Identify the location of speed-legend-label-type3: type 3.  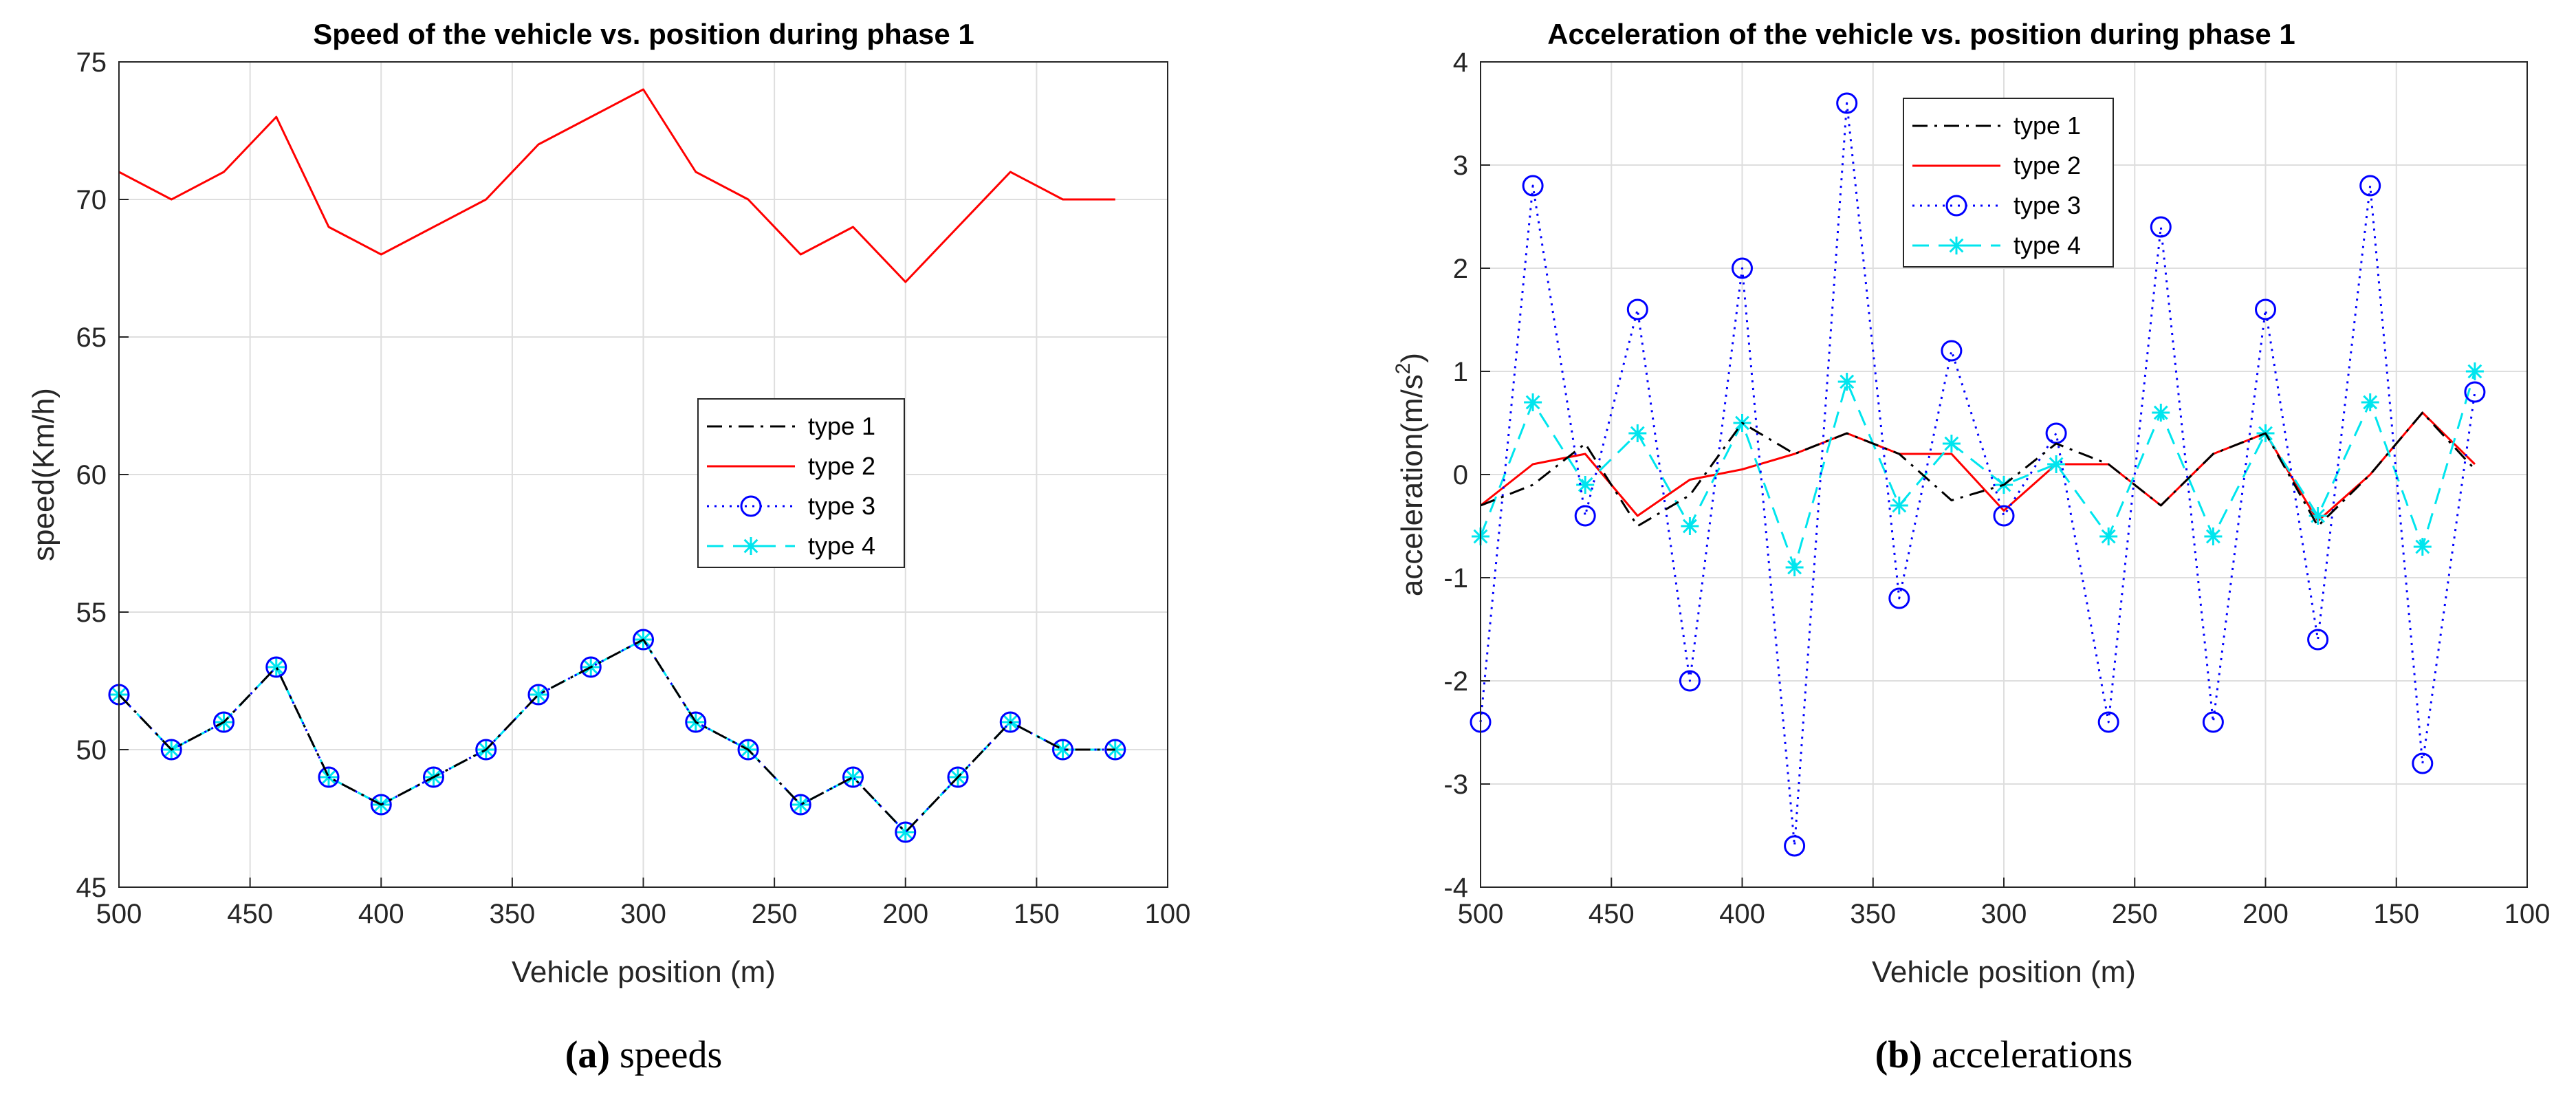
(841, 506).